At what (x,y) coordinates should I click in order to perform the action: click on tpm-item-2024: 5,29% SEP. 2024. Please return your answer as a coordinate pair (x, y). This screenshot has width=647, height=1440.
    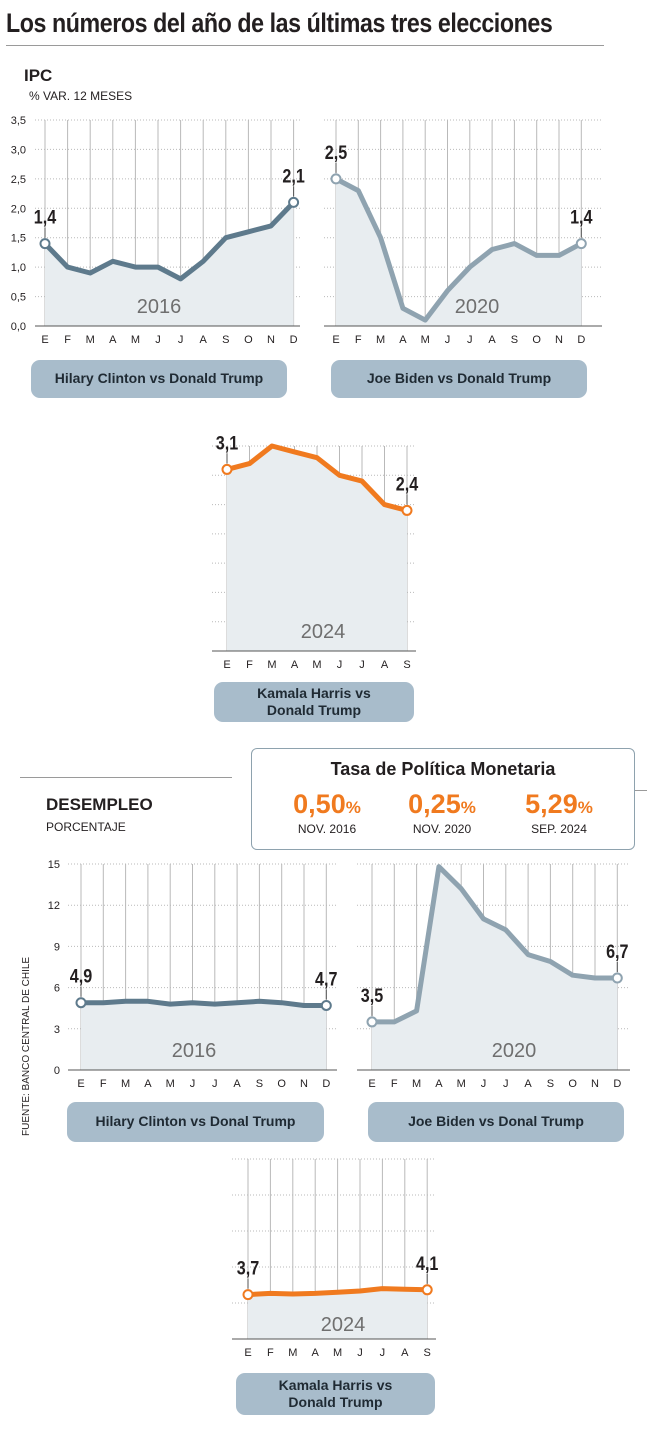
    Looking at the image, I should click on (559, 813).